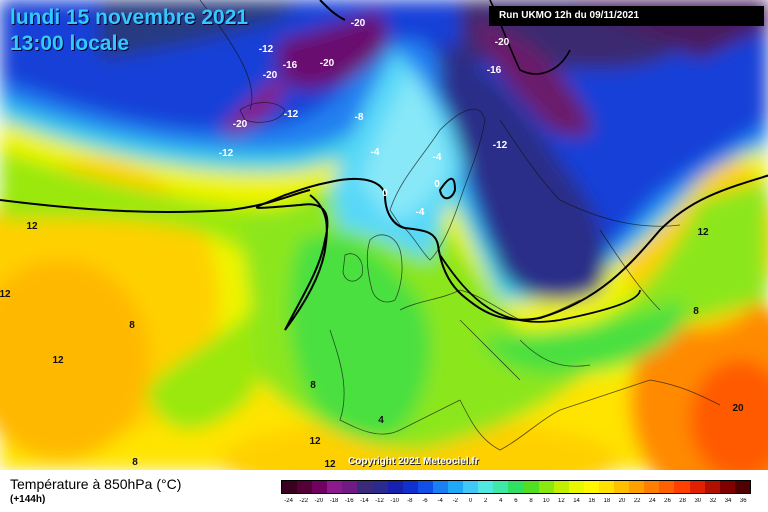 The width and height of the screenshot is (768, 512). What do you see at coordinates (682, 501) in the screenshot?
I see `scale-tick: 28` at bounding box center [682, 501].